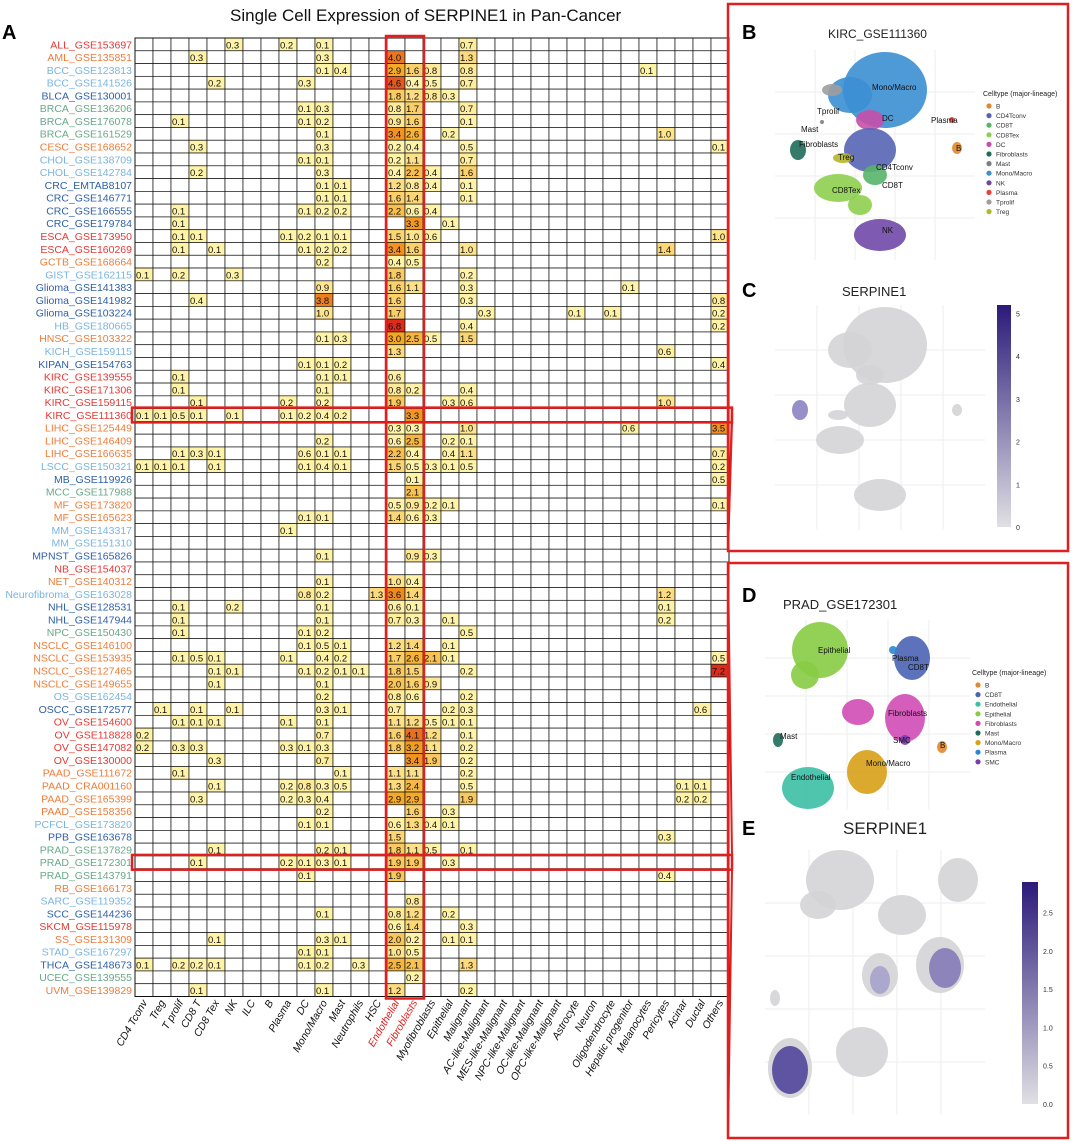 The image size is (1072, 1141). Describe the element at coordinates (84, 314) in the screenshot. I see `row-label: Glioma_GSE103224` at that location.